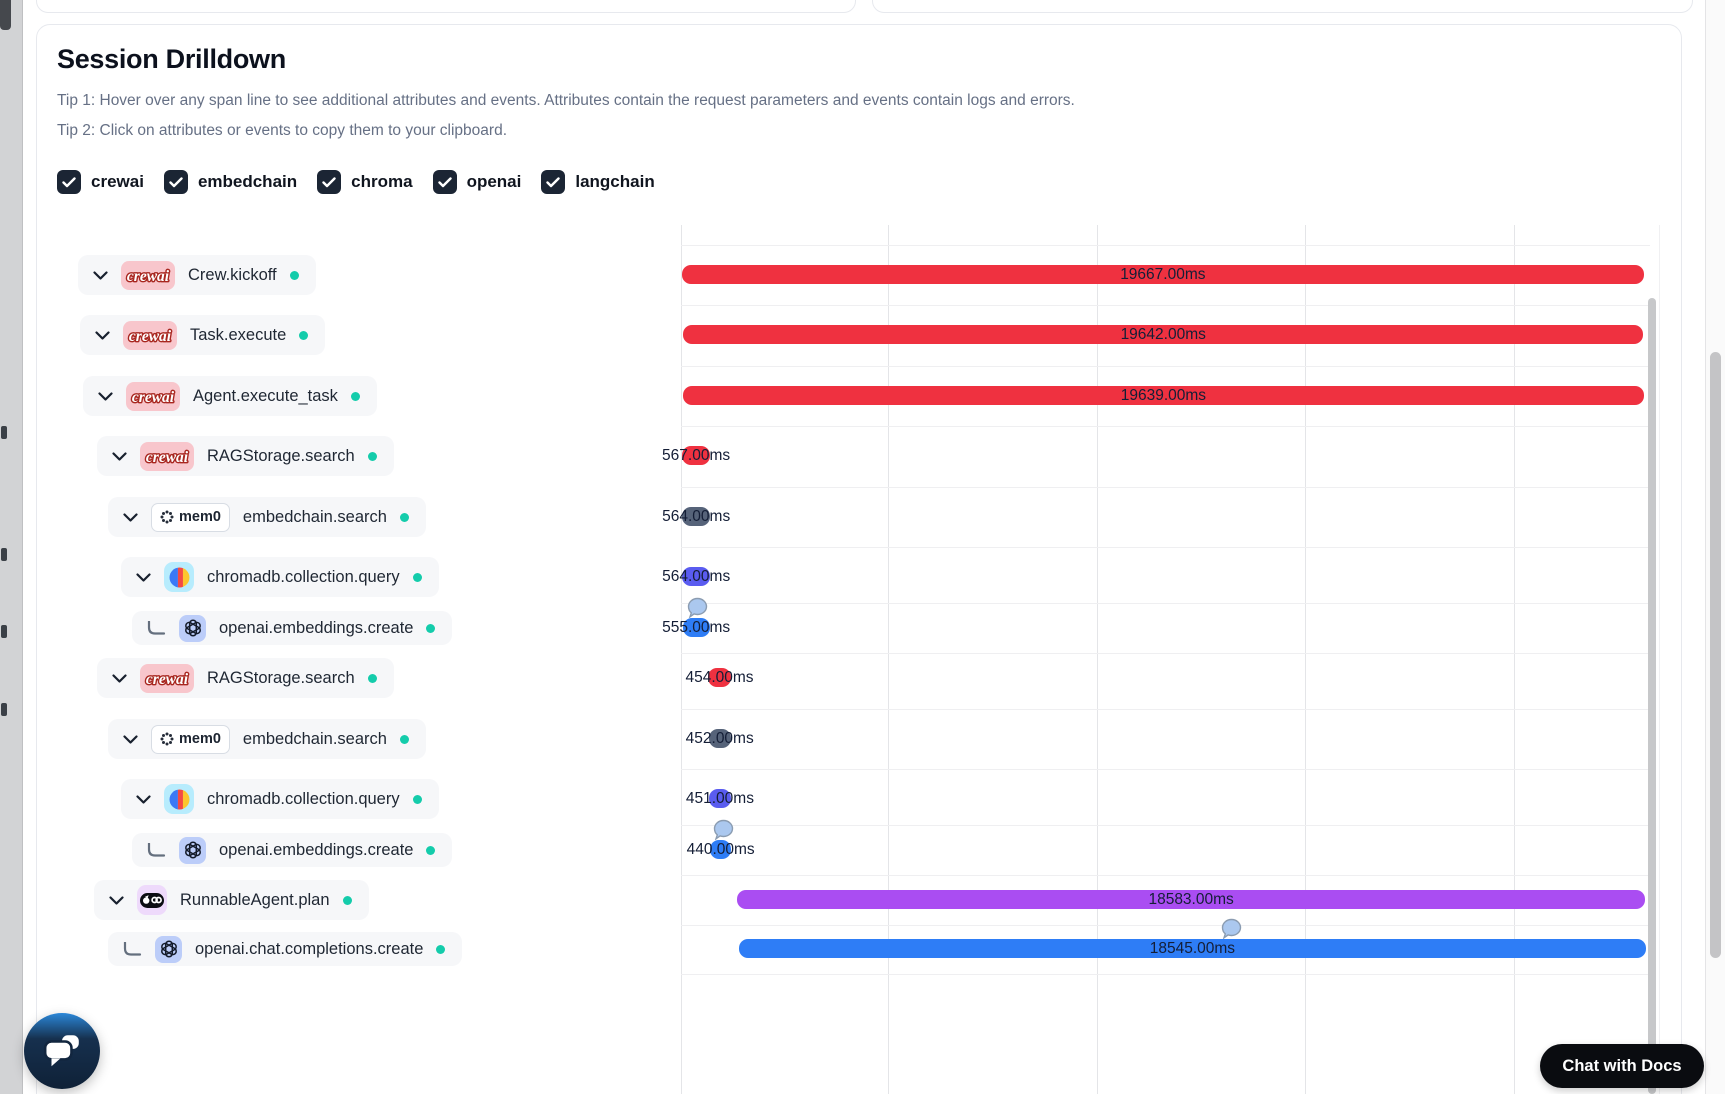 This screenshot has width=1725, height=1094. Describe the element at coordinates (1652, 696) in the screenshot. I see `trace-scrollbar-thumb` at that location.